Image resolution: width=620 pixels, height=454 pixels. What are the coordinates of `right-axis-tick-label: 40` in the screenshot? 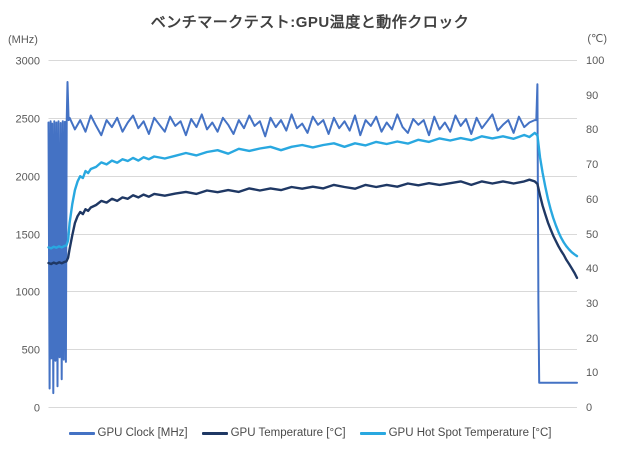 It's located at (592, 269).